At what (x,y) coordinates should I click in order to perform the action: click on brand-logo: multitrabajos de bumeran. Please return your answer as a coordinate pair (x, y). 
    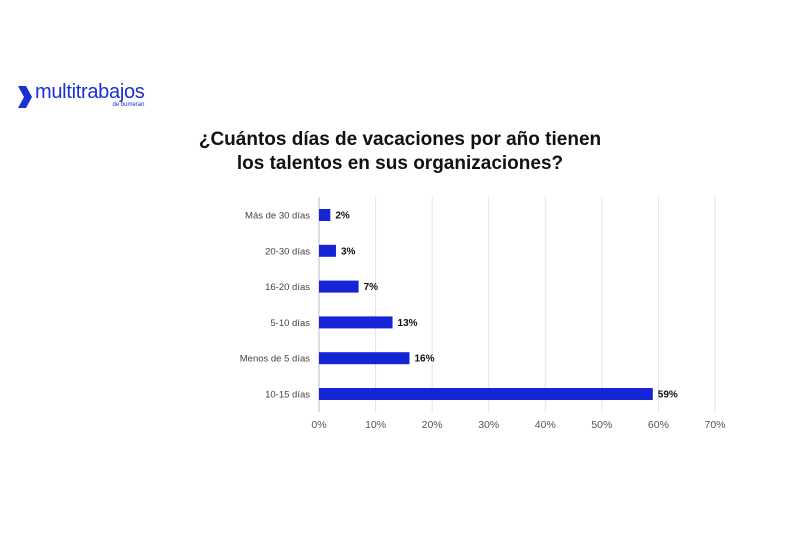
    Looking at the image, I should click on (81, 95).